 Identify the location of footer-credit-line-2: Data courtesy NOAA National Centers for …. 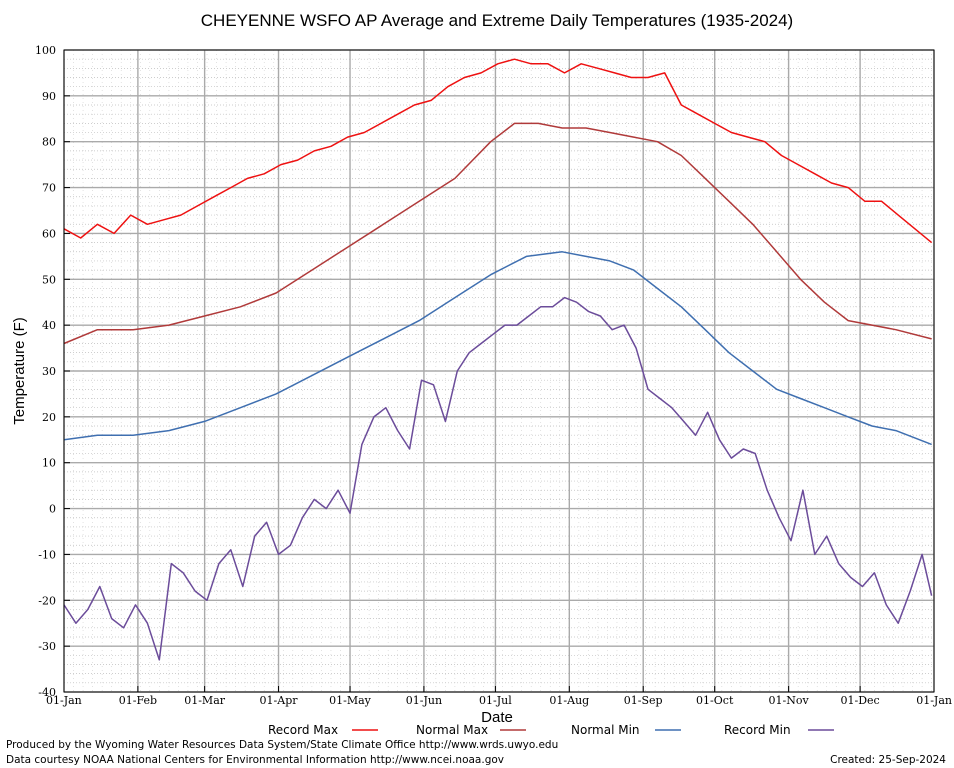
(255, 760).